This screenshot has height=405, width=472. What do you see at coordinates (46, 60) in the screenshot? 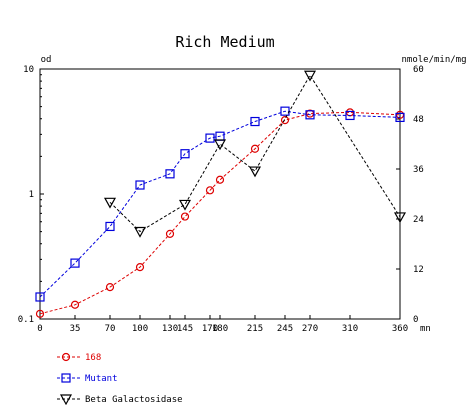
I see `y-left-axis-label: od` at bounding box center [46, 60].